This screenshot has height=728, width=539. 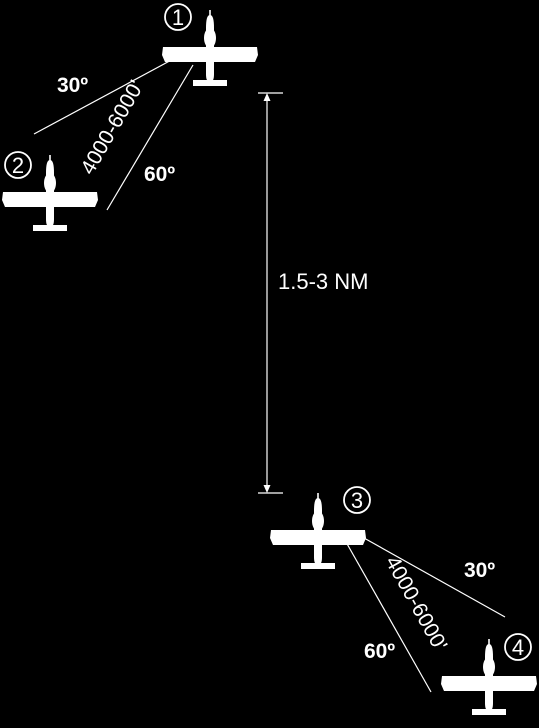 I want to click on aircraft-number-2: 2, so click(x=18, y=165).